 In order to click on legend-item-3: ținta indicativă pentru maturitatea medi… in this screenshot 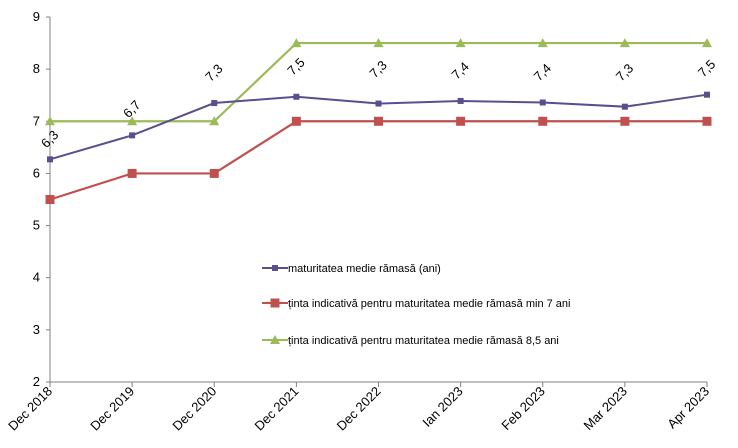, I will do `click(410, 341)`.